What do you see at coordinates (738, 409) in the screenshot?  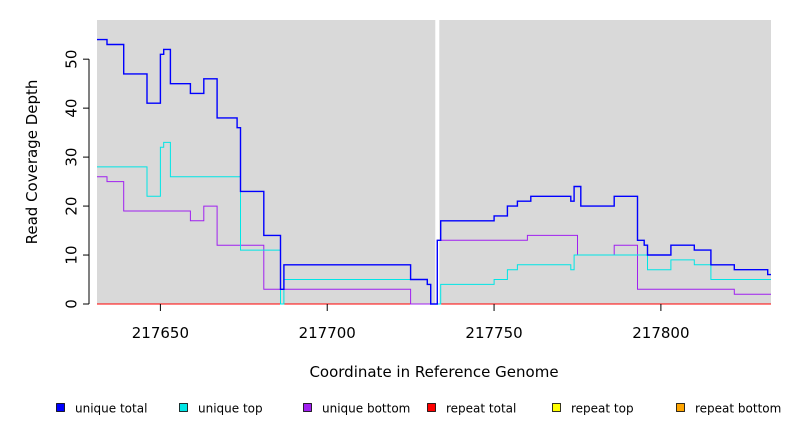 I see `legend-label: repeat bottom` at bounding box center [738, 409].